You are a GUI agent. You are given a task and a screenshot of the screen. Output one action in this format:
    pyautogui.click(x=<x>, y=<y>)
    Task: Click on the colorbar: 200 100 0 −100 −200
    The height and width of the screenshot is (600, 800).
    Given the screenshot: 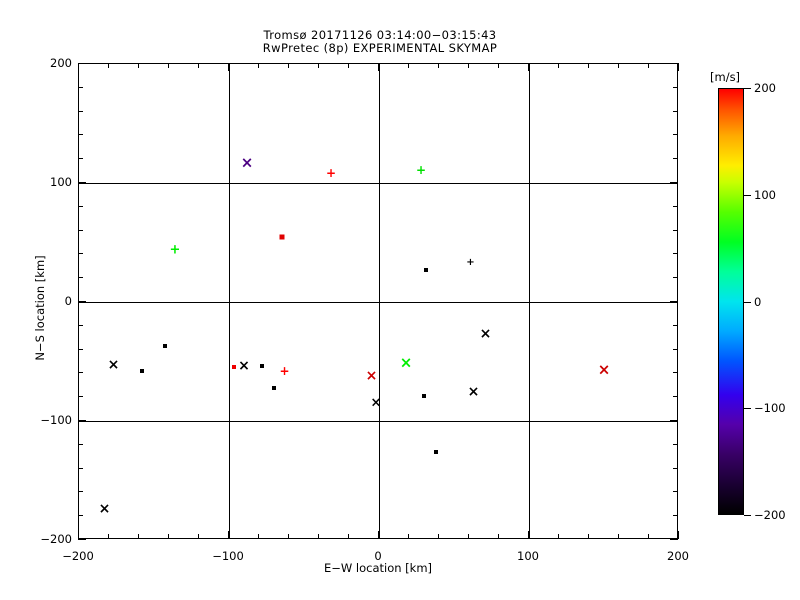 What is the action you would take?
    pyautogui.click(x=752, y=301)
    